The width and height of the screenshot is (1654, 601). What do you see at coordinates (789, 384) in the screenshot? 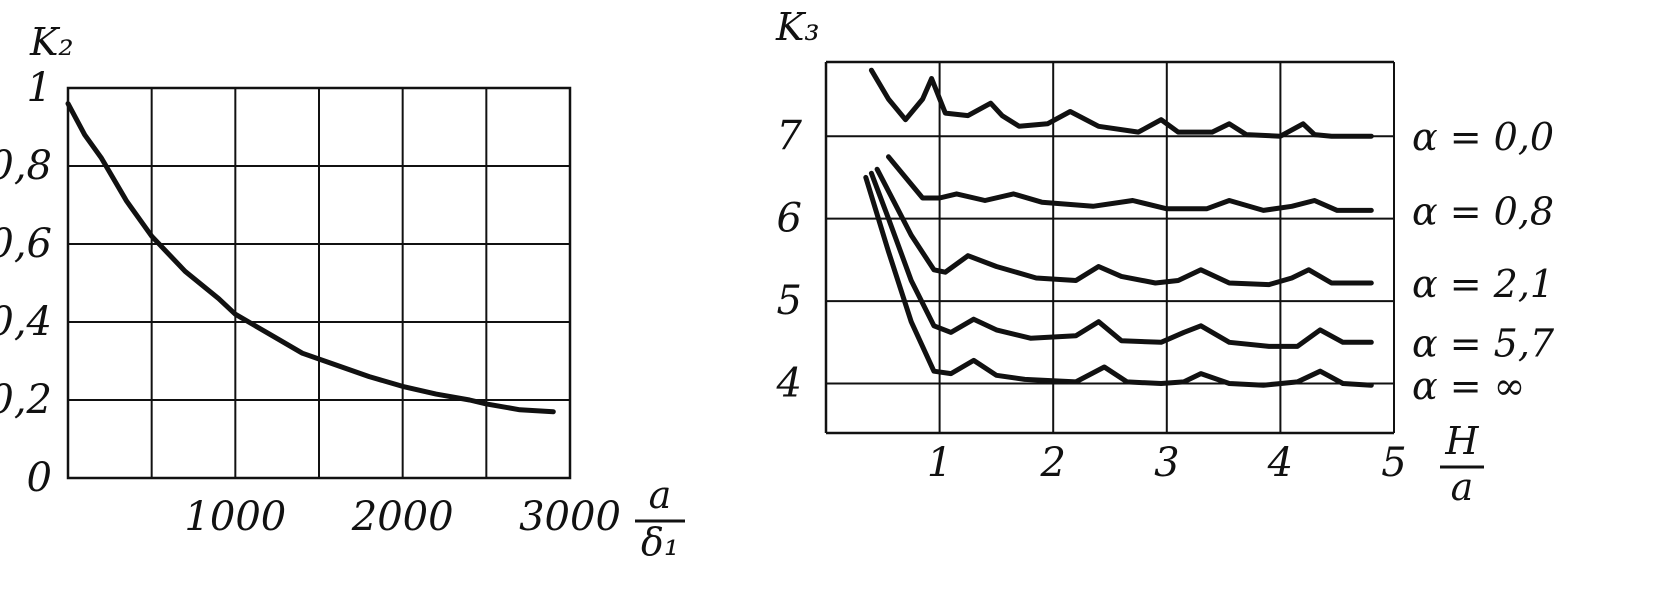
I see `y-tick-label: 4` at bounding box center [789, 384].